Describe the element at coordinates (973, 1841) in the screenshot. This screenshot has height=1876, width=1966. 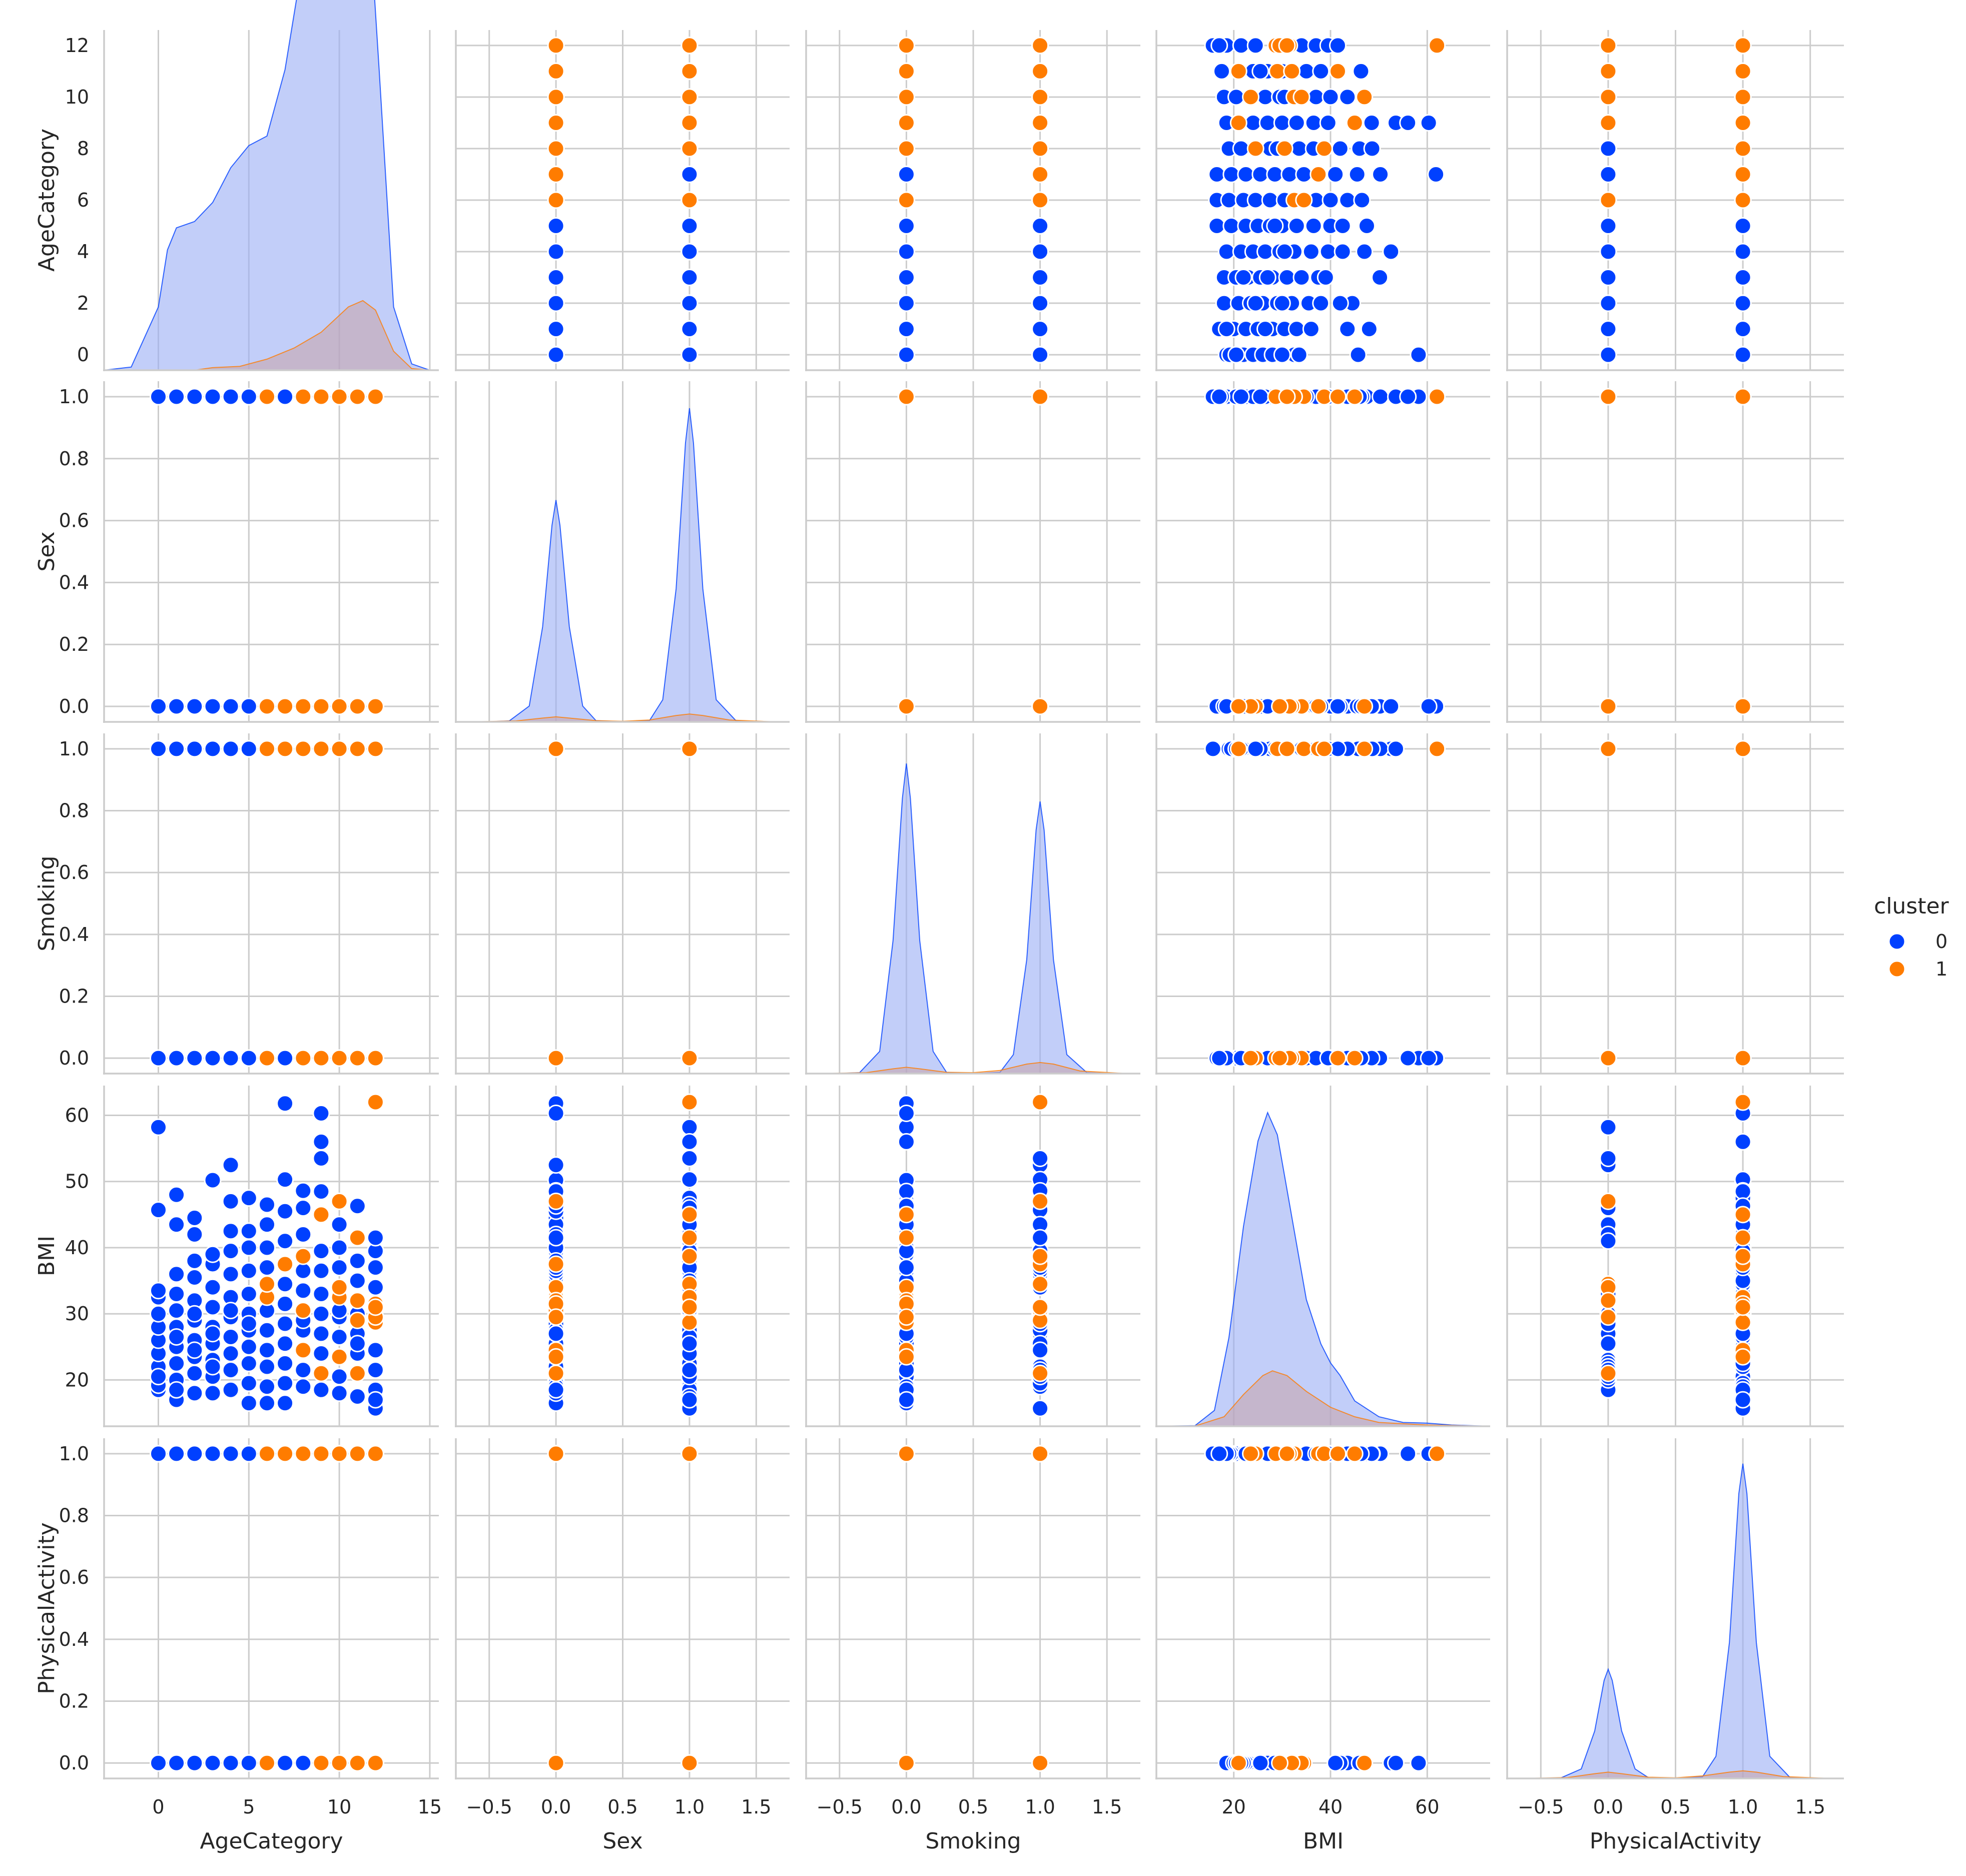
I see `x-axis-label: Smoking` at that location.